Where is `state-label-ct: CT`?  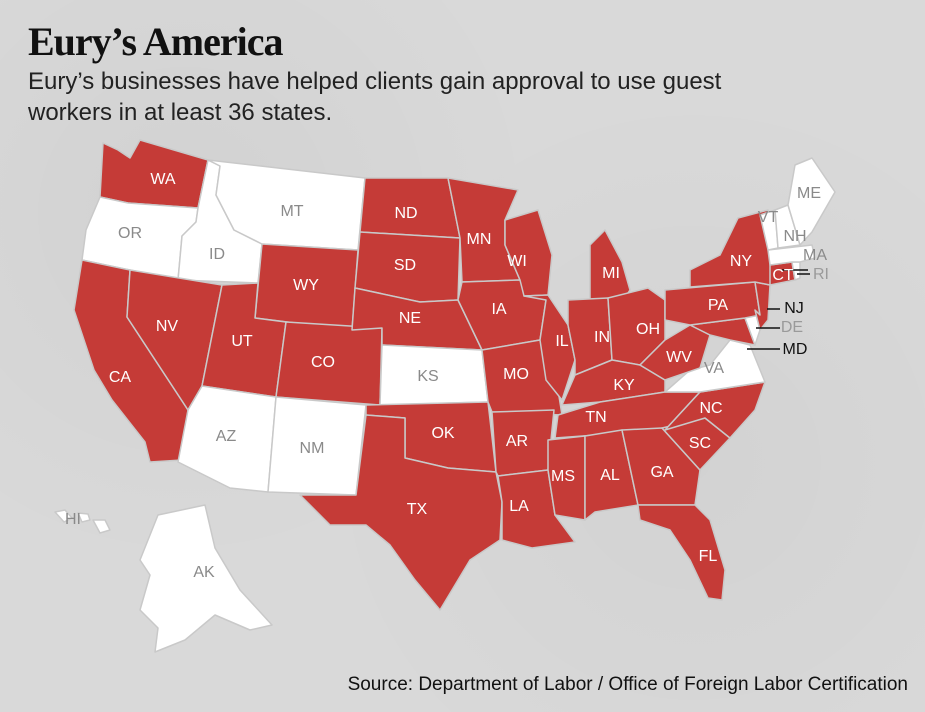
state-label-ct: CT is located at coordinates (783, 275).